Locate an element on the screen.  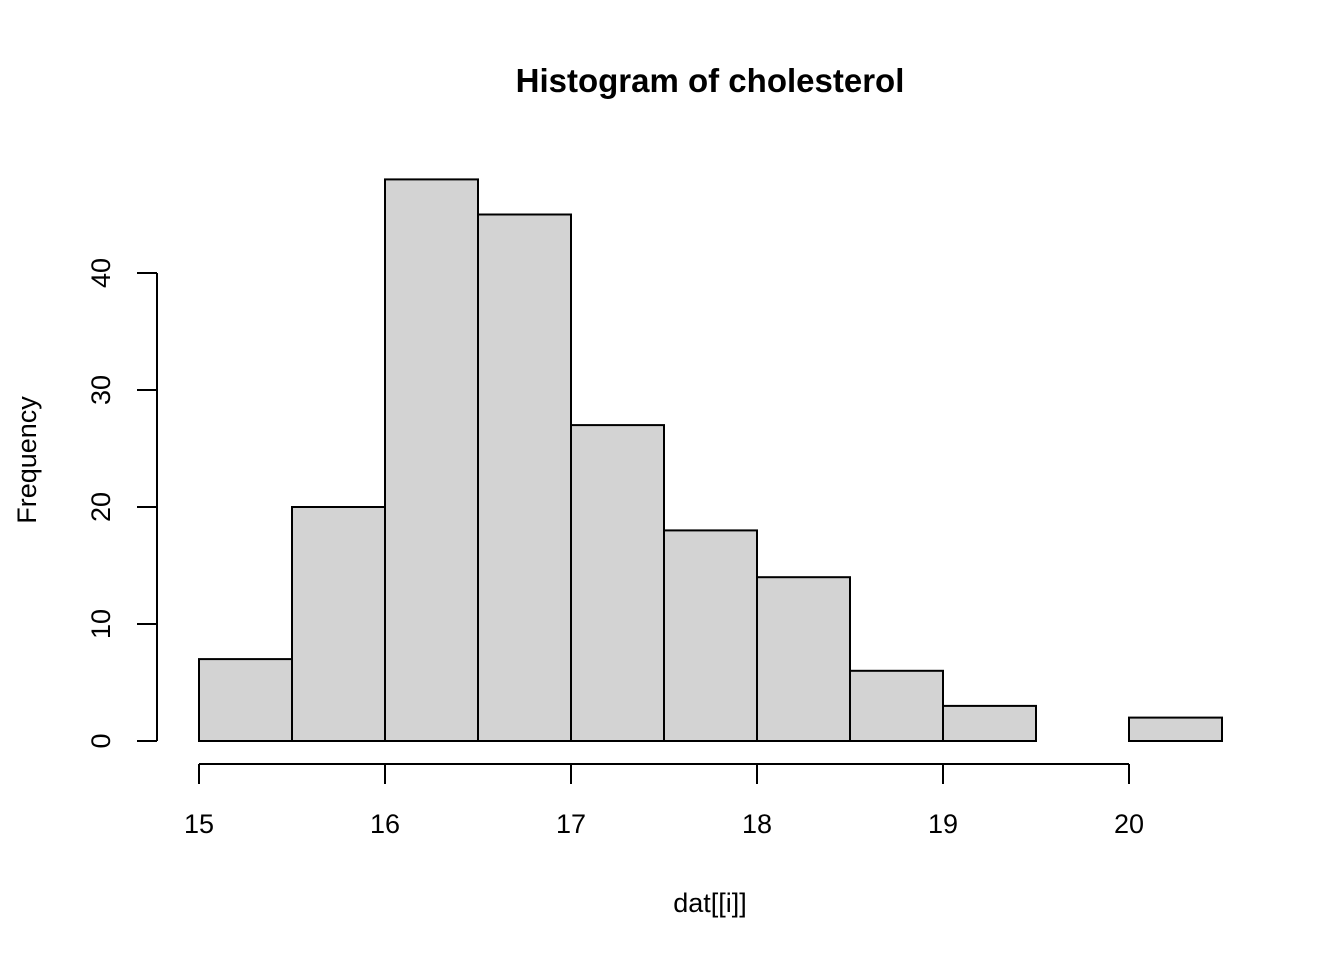
chart-title: Histogram of cholesterol is located at coordinates (710, 80).